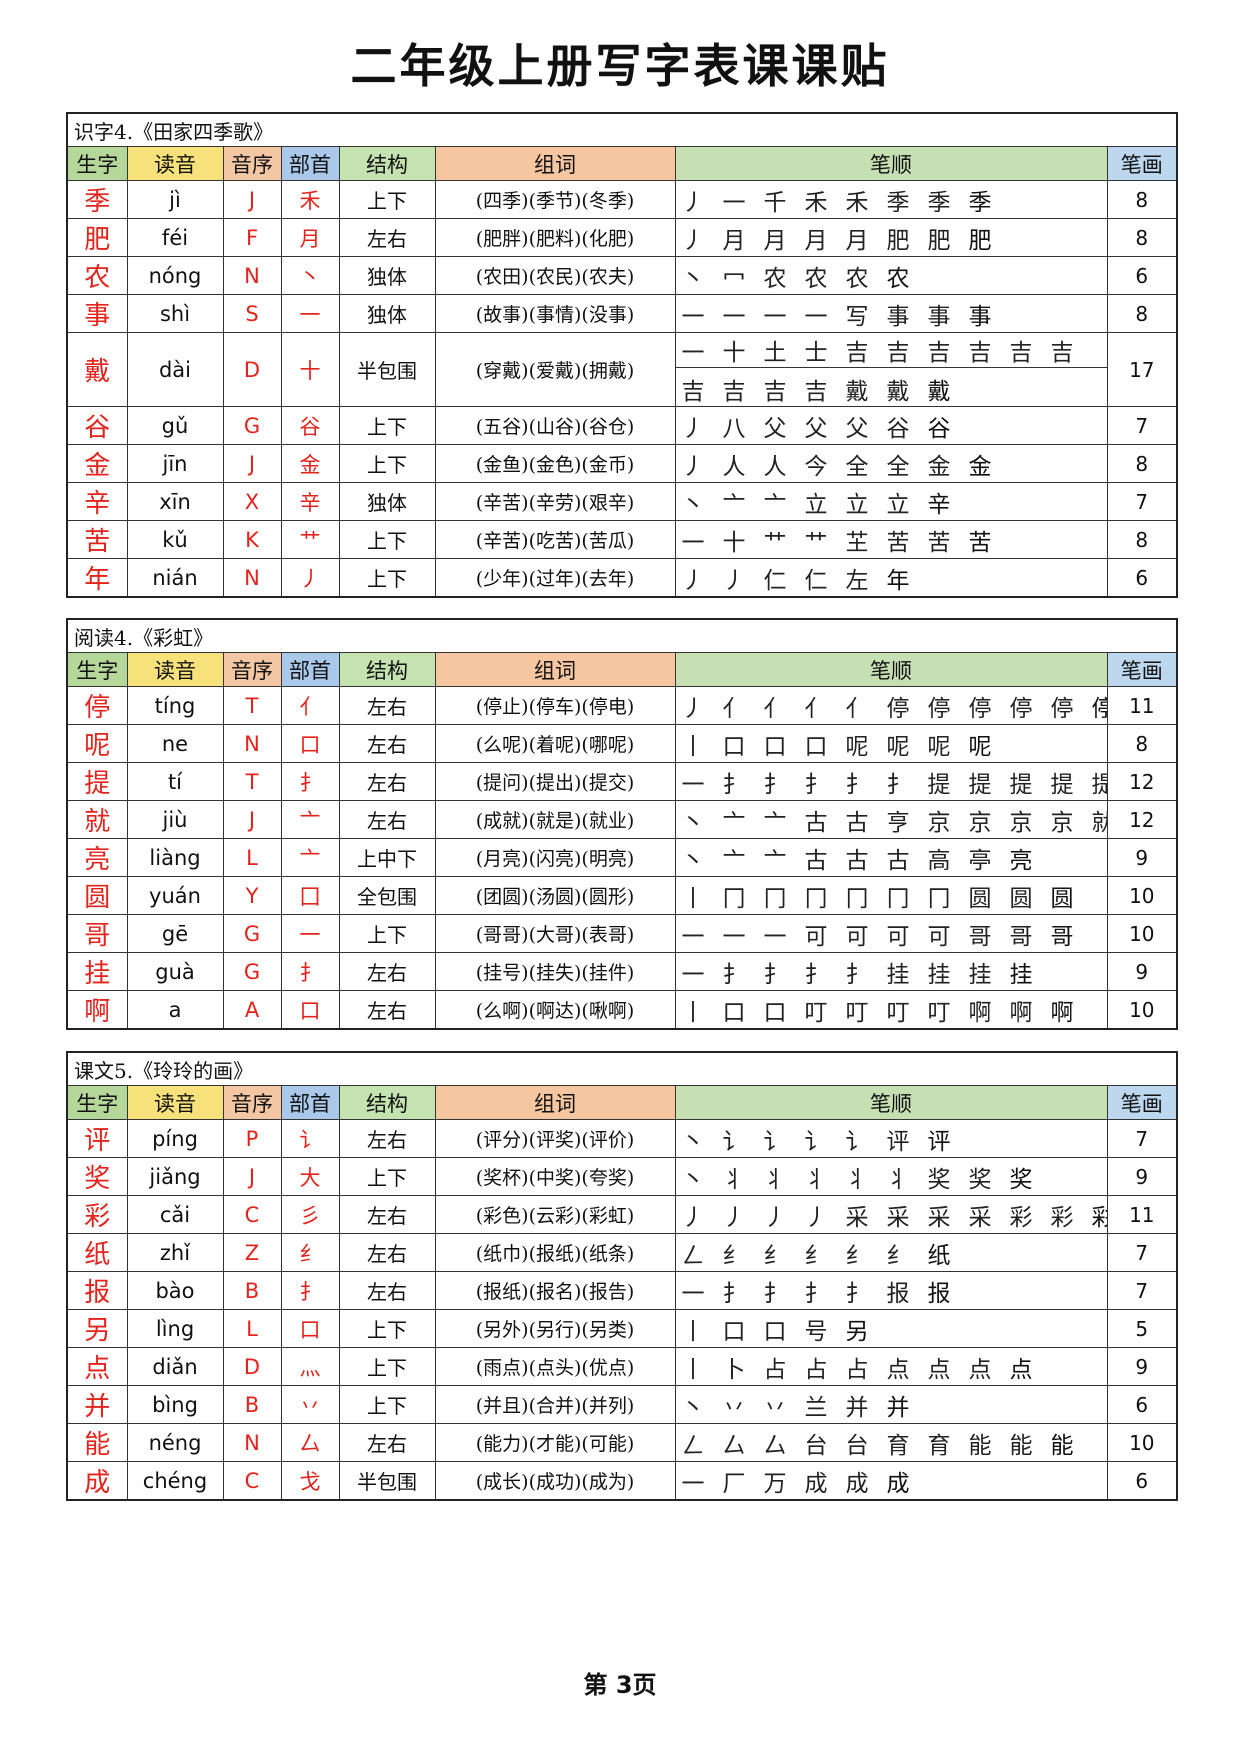 This screenshot has height=1754, width=1240. I want to click on table-row: 奖 jiǎng J 大上下 (奖杯)(中奖)(夸奖) 丶丬丬丬丬丬奖奖奖 9, so click(622, 1176).